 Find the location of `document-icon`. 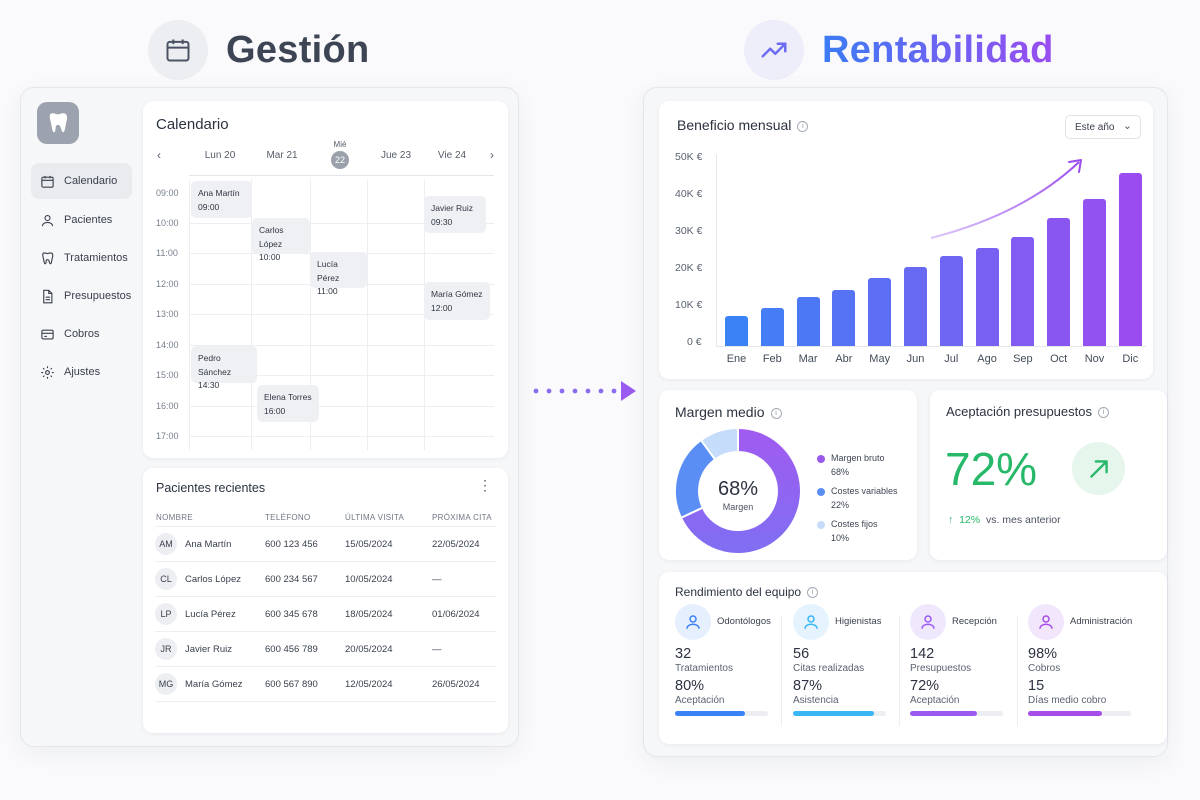

document-icon is located at coordinates (48, 296).